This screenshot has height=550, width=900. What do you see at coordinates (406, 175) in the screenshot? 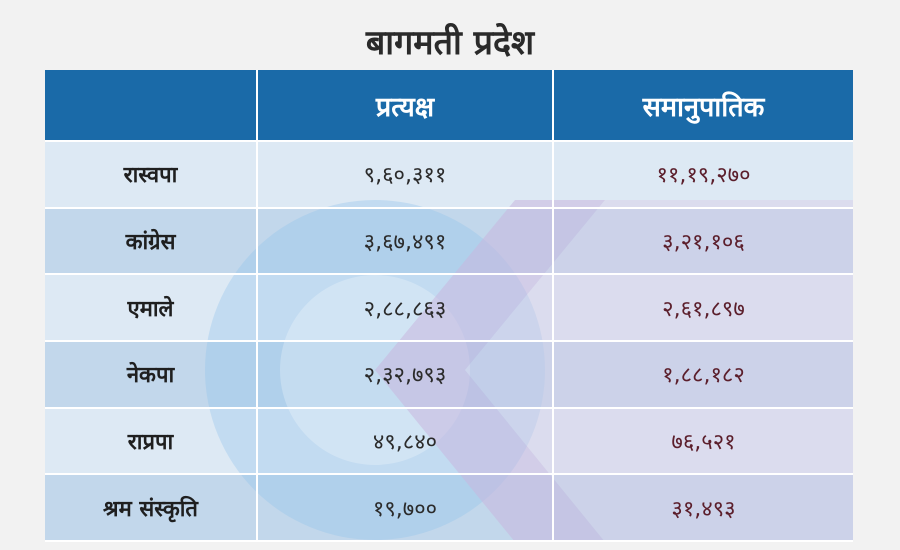
I see `direct-cell: ९,६०,३११` at bounding box center [406, 175].